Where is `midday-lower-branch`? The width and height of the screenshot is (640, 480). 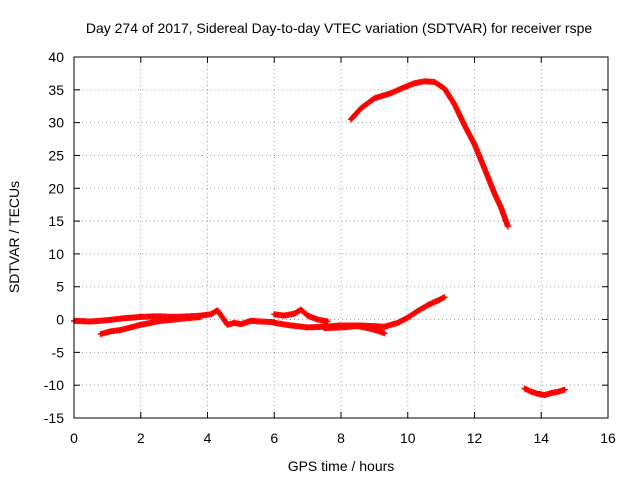 midday-lower-branch is located at coordinates (354, 330).